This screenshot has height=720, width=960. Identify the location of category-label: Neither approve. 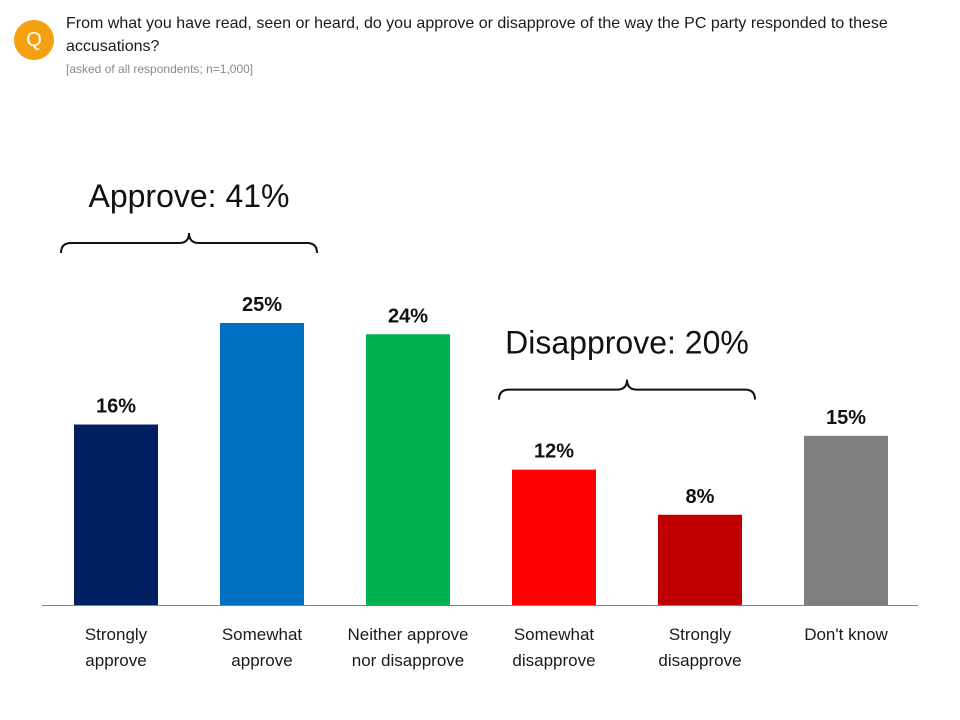
(408, 634).